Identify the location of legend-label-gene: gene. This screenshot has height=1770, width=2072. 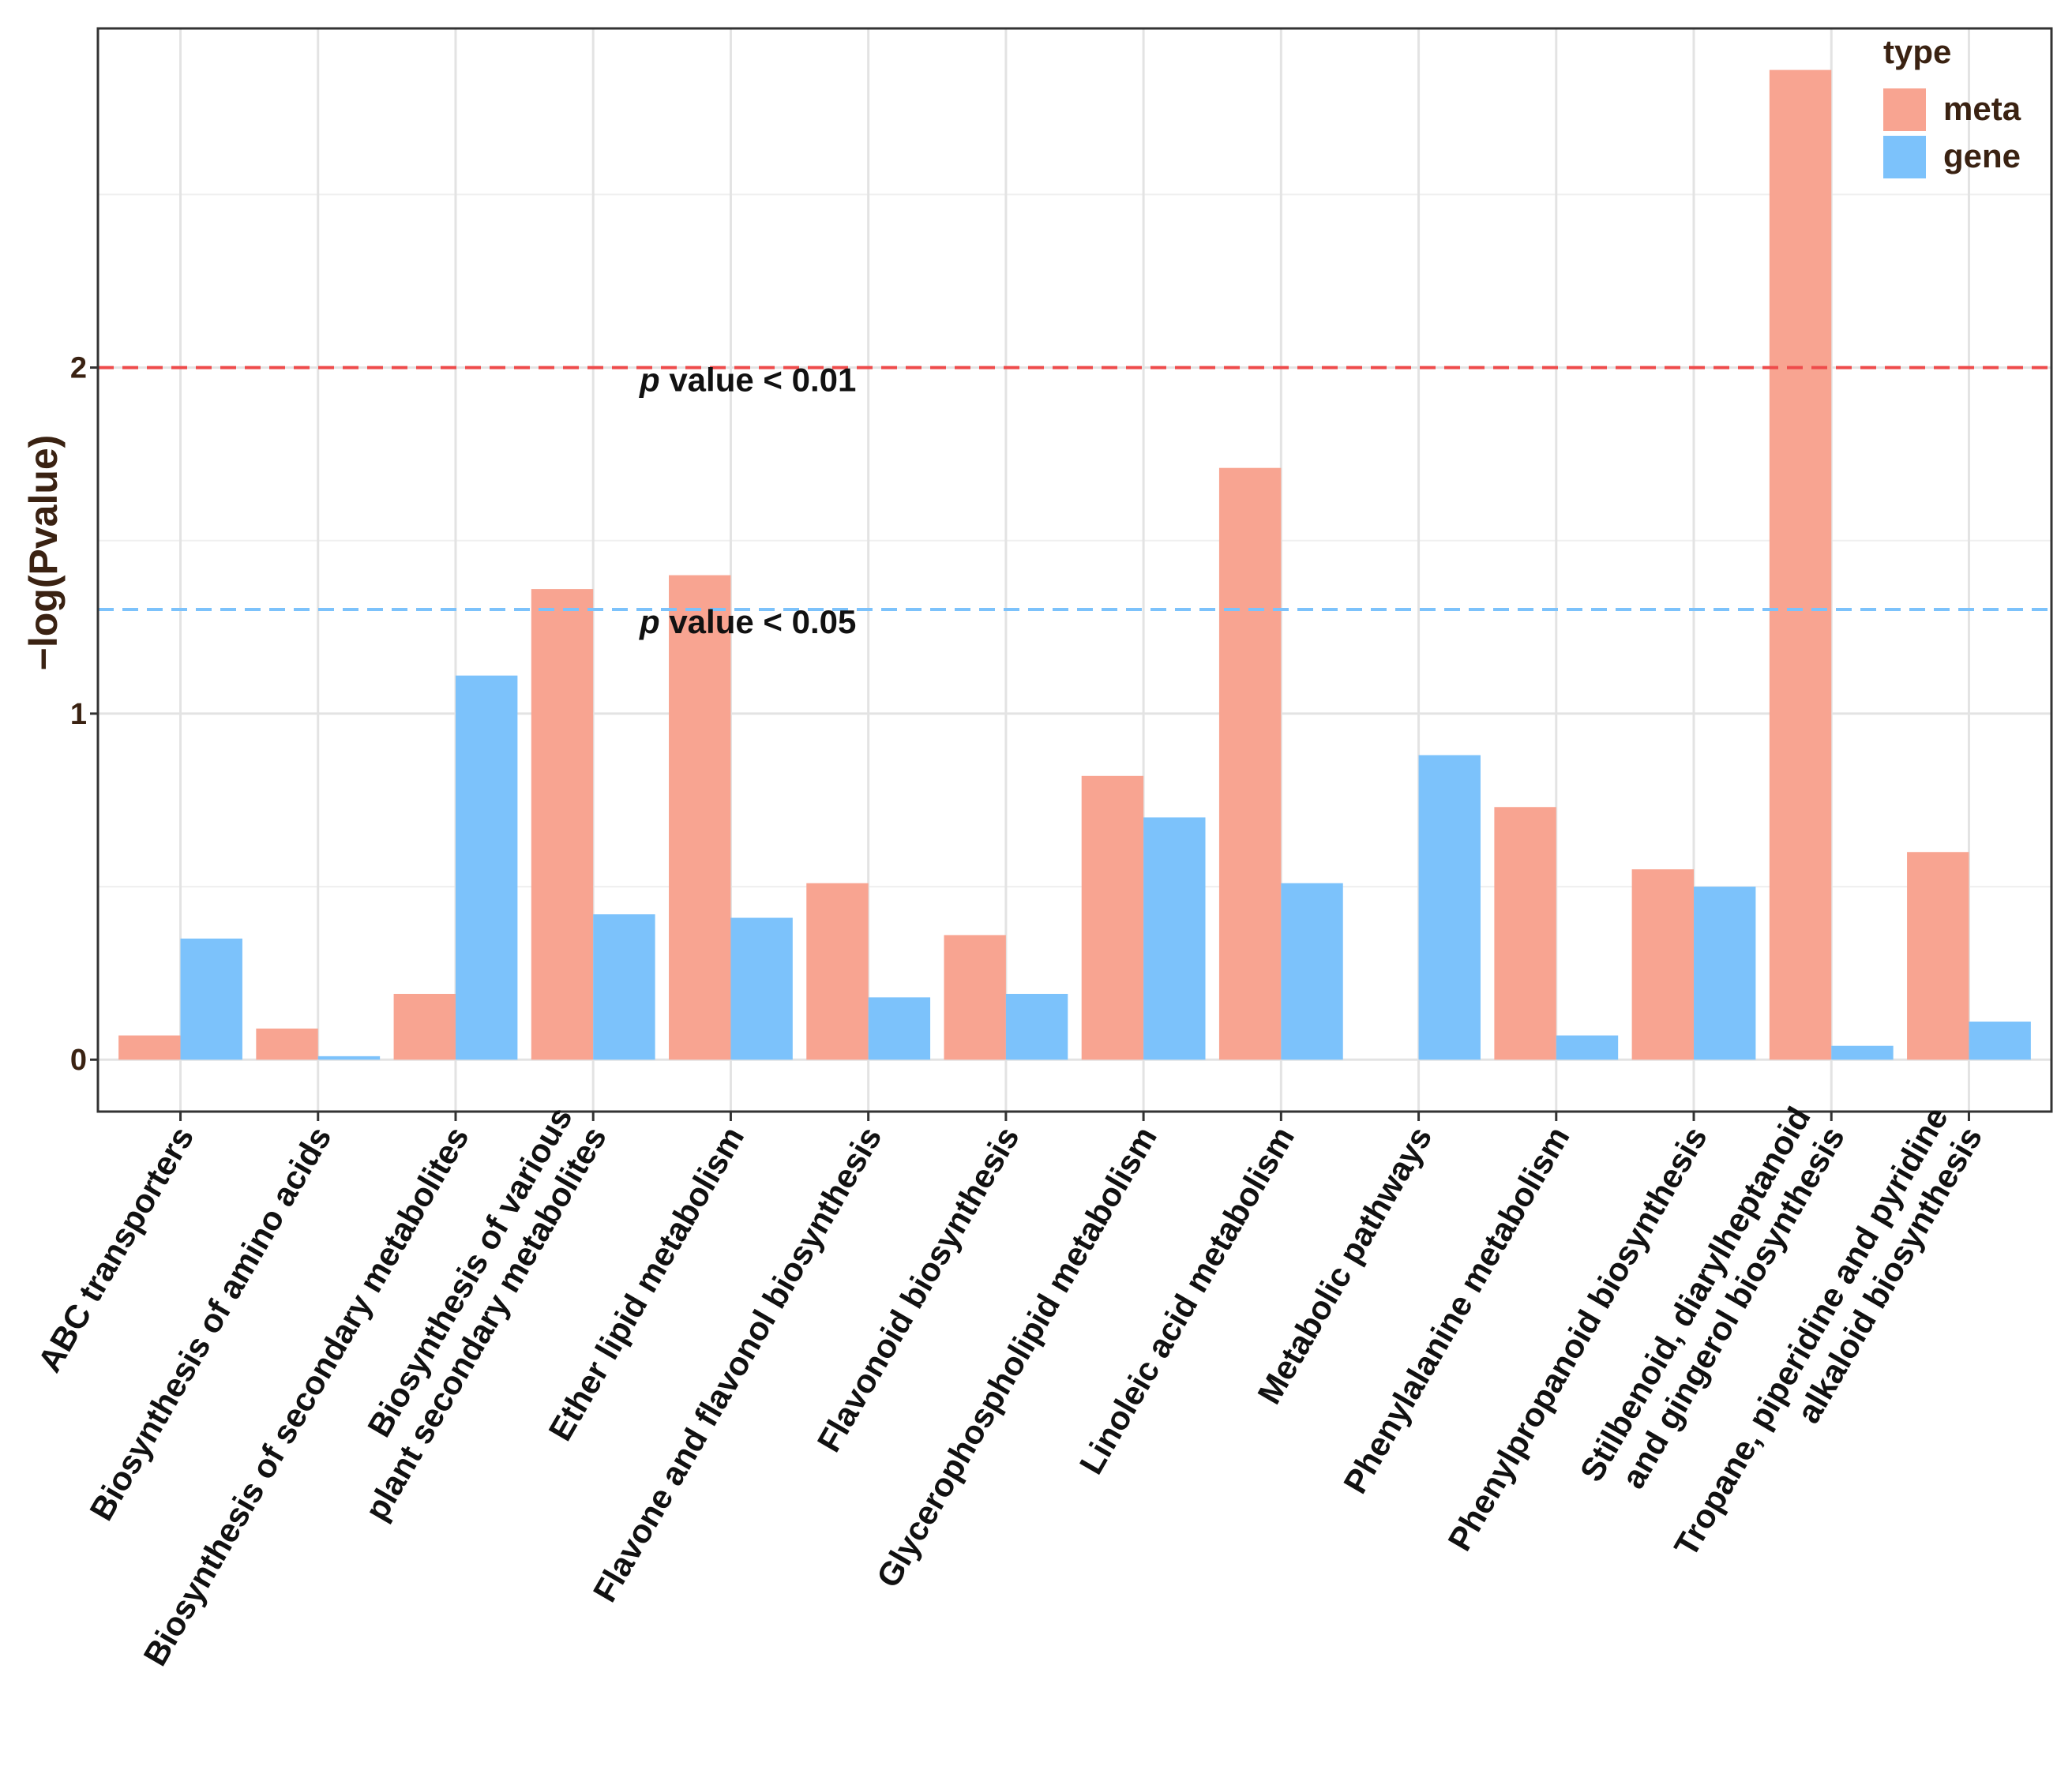
(1982, 155).